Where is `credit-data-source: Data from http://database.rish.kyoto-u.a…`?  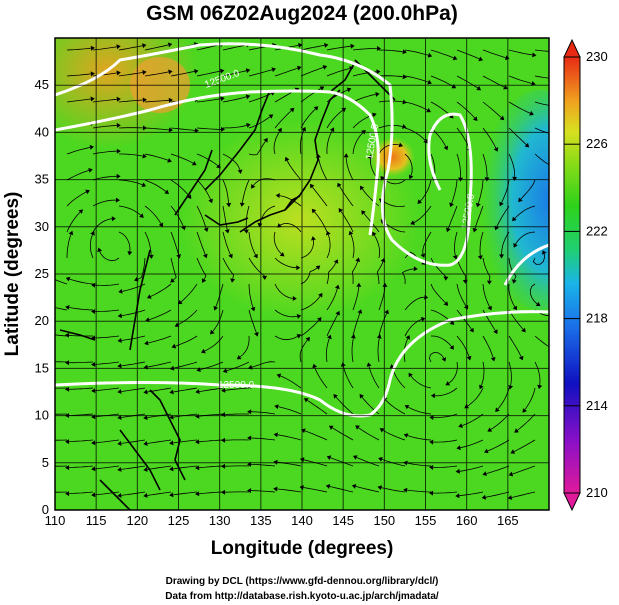
credit-data-source: Data from http://database.rish.kyoto-u.a… is located at coordinates (302, 596).